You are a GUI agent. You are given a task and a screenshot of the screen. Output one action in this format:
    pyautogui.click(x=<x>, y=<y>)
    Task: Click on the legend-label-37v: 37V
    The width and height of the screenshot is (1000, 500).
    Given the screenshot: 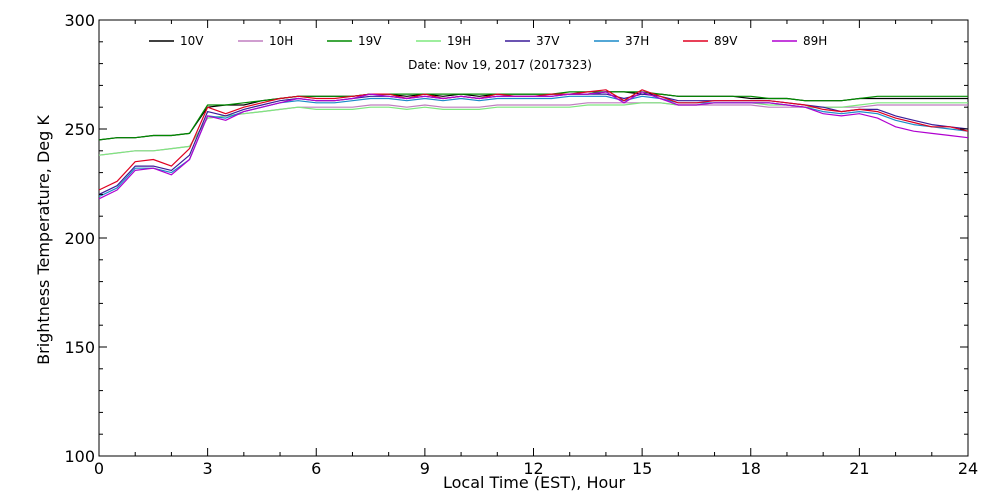 What is the action you would take?
    pyautogui.click(x=548, y=41)
    